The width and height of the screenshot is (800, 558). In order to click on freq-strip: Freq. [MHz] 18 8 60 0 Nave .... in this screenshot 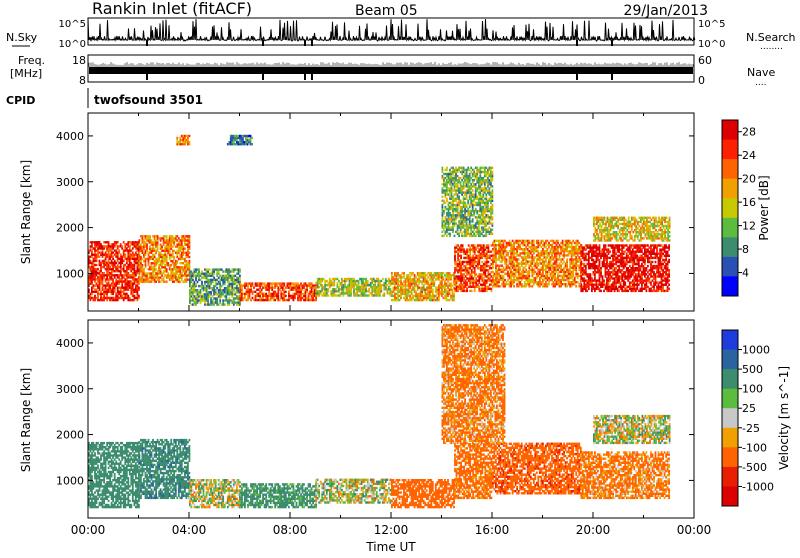, I will do `click(392, 71)`.